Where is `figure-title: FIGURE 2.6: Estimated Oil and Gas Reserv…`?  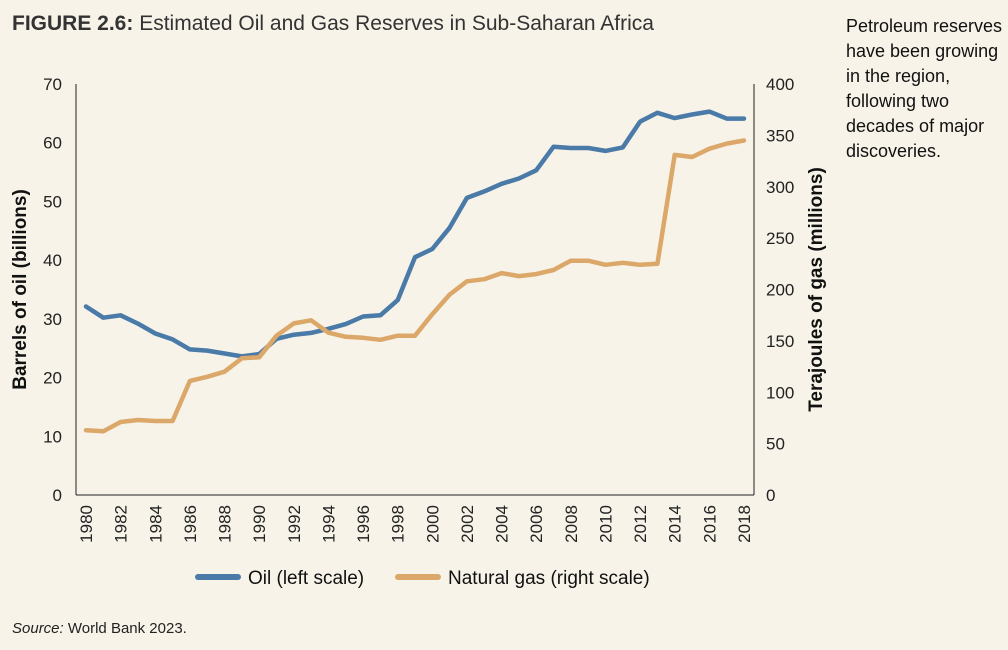 figure-title: FIGURE 2.6: Estimated Oil and Gas Reserv… is located at coordinates (333, 24).